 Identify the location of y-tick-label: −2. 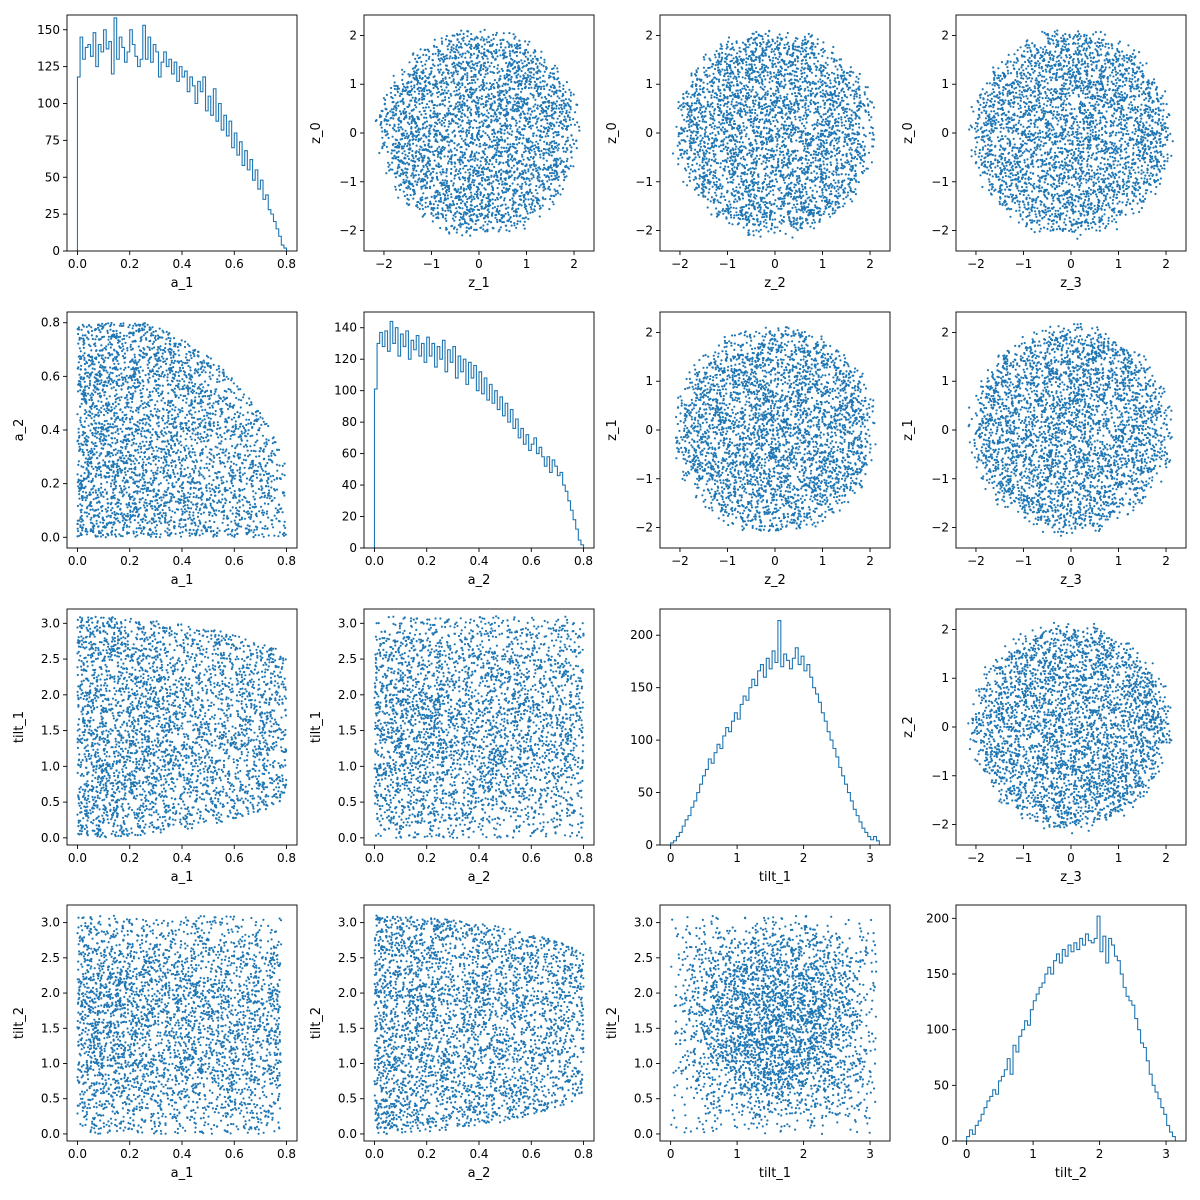
(348, 231).